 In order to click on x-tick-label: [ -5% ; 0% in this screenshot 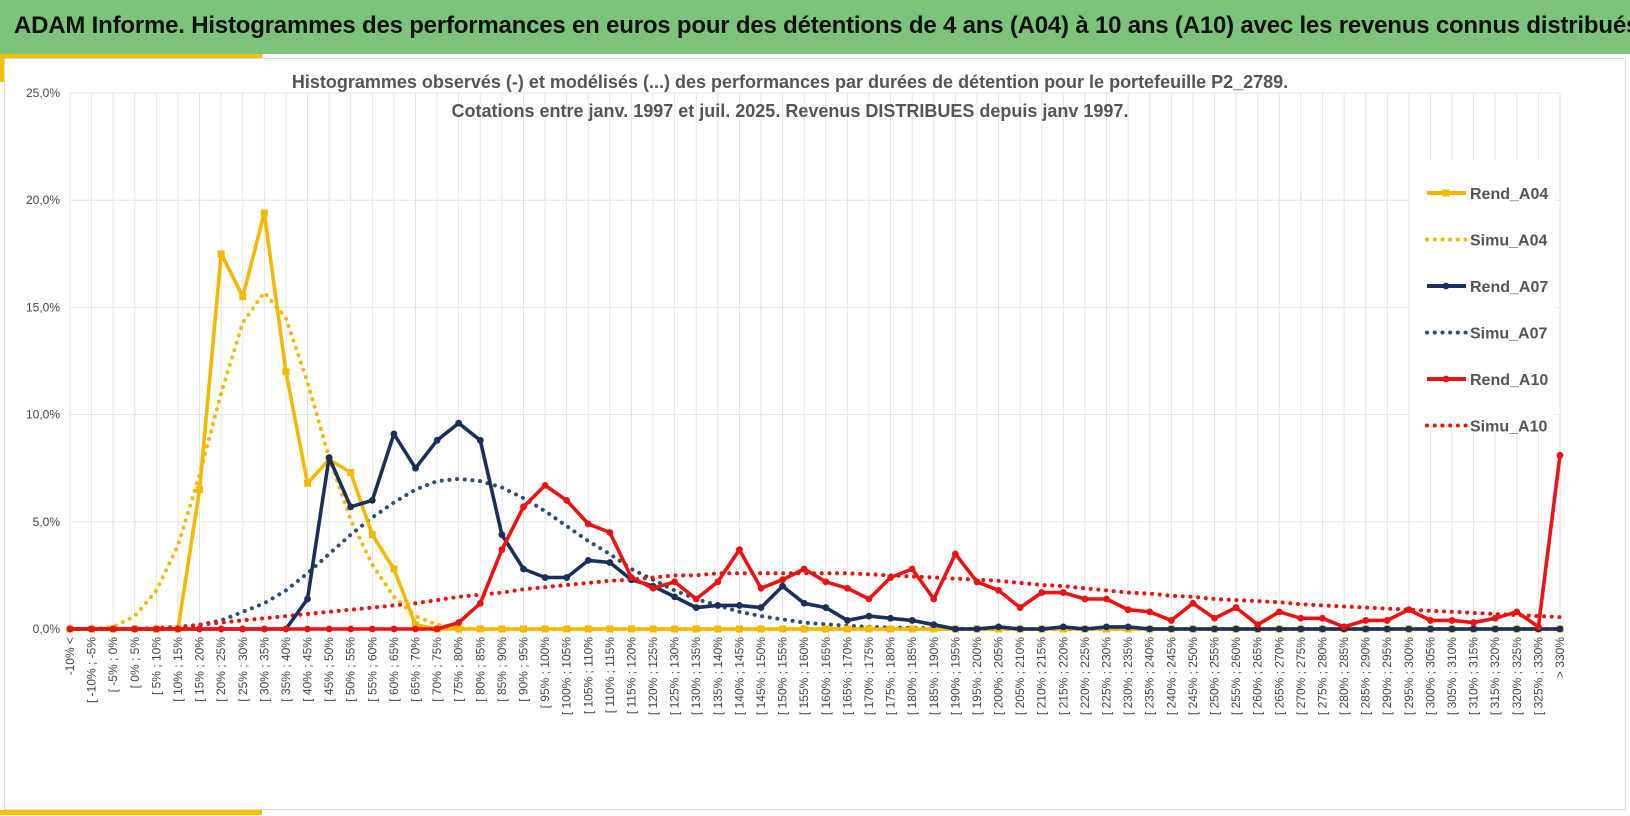, I will do `click(113, 665)`.